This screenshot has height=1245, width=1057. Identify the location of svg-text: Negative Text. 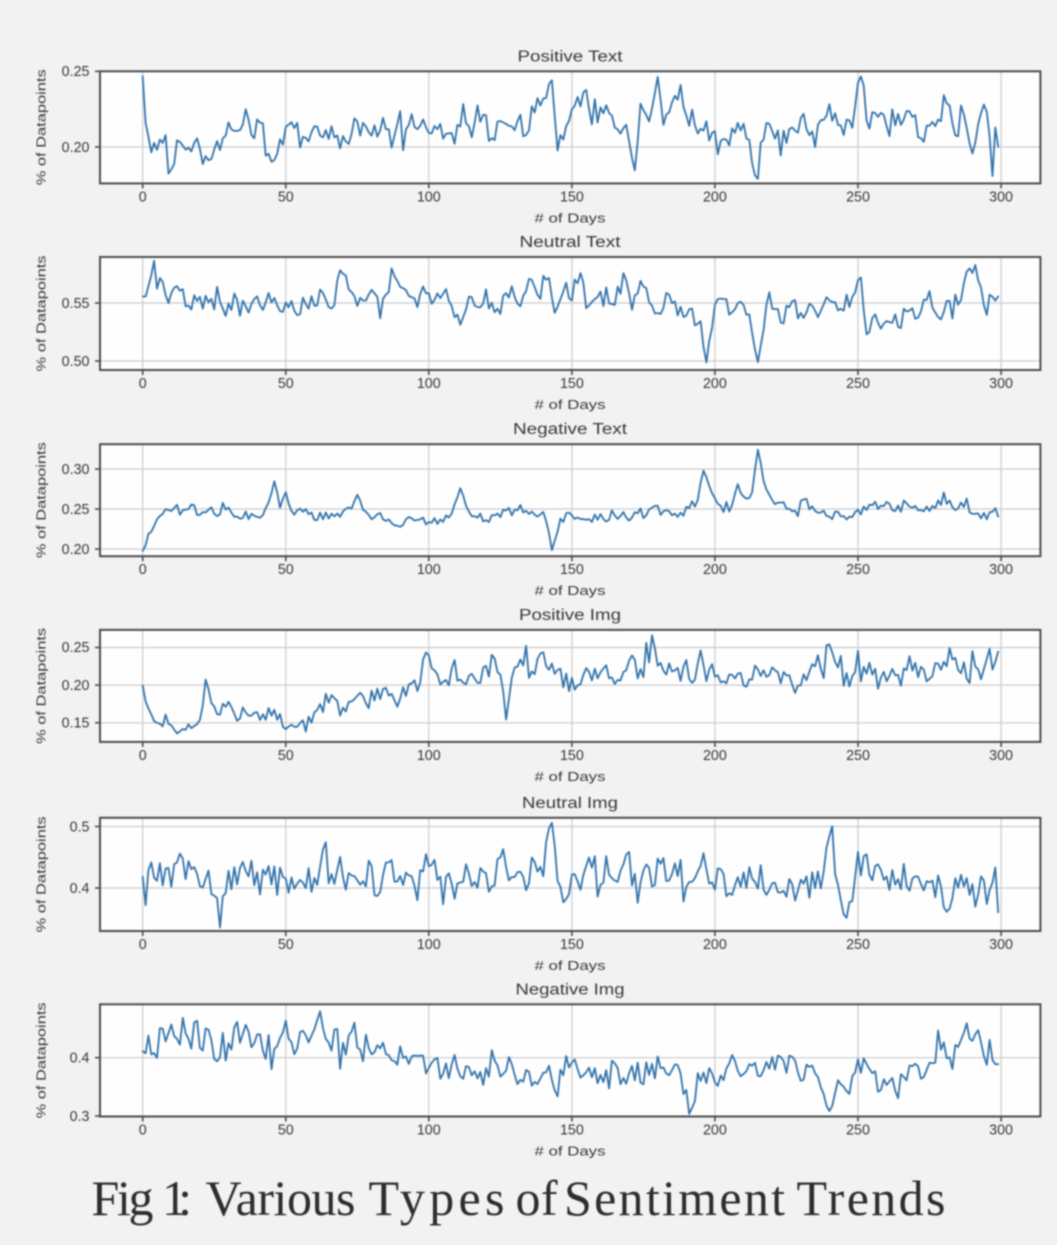
(570, 429).